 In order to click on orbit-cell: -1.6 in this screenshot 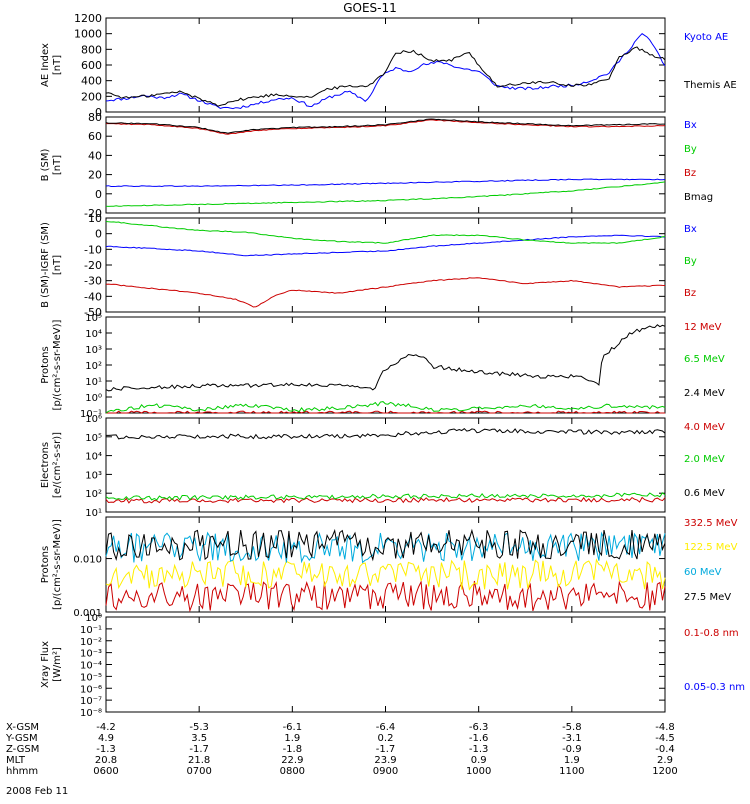, I will do `click(479, 738)`.